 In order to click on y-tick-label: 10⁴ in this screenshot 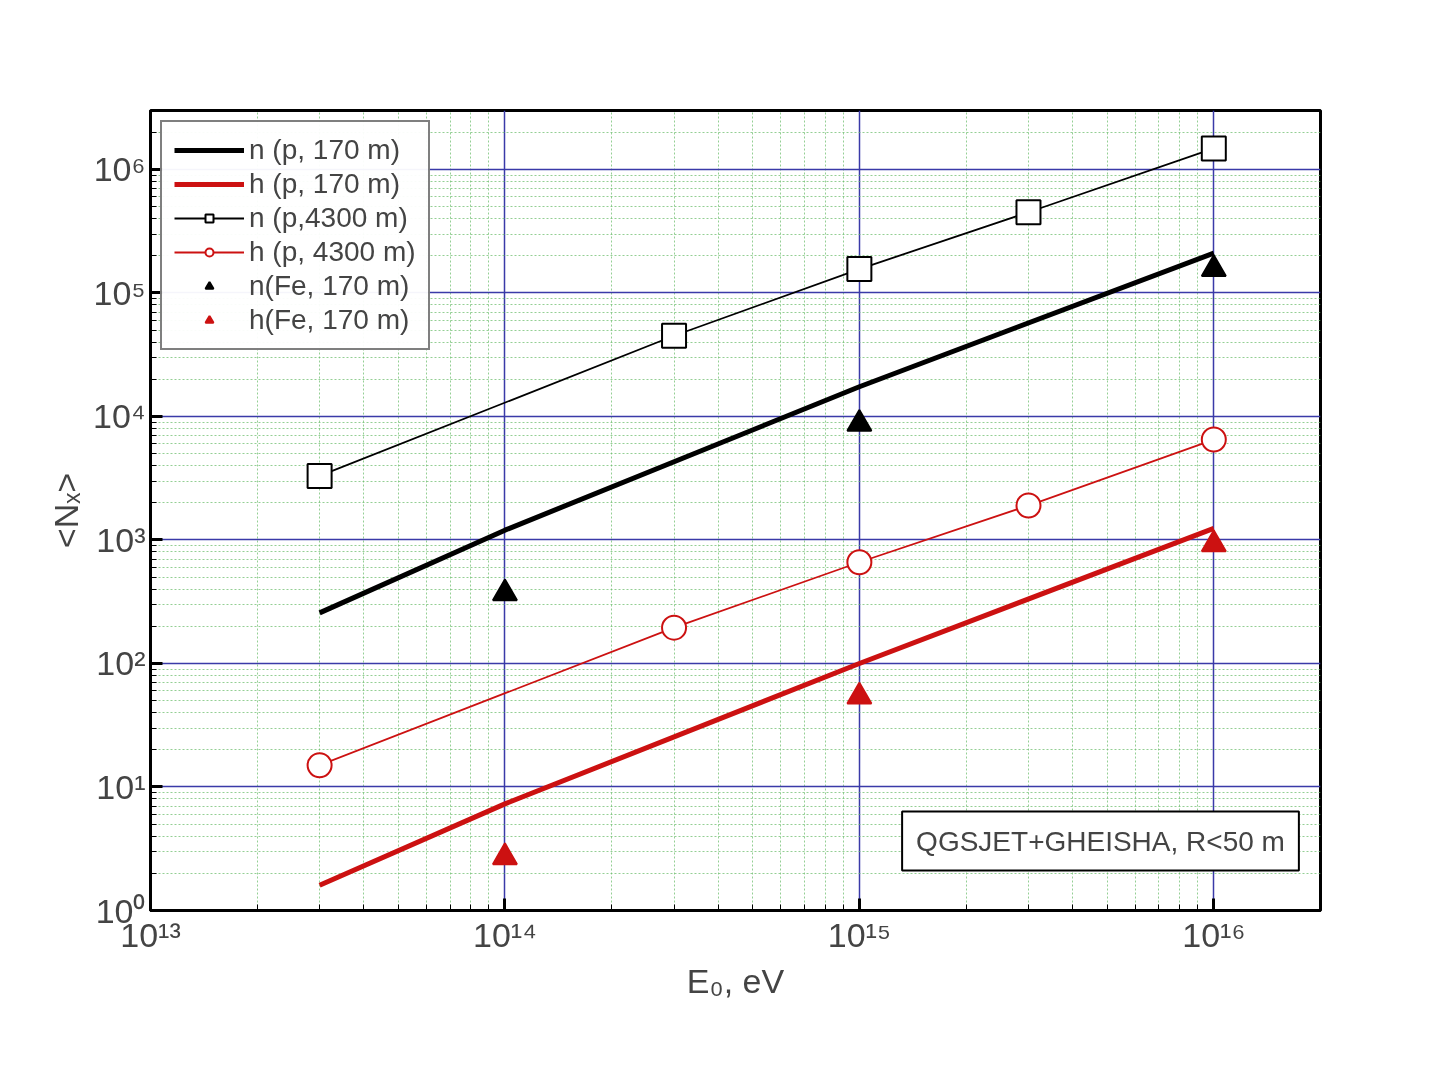, I will do `click(119, 416)`.